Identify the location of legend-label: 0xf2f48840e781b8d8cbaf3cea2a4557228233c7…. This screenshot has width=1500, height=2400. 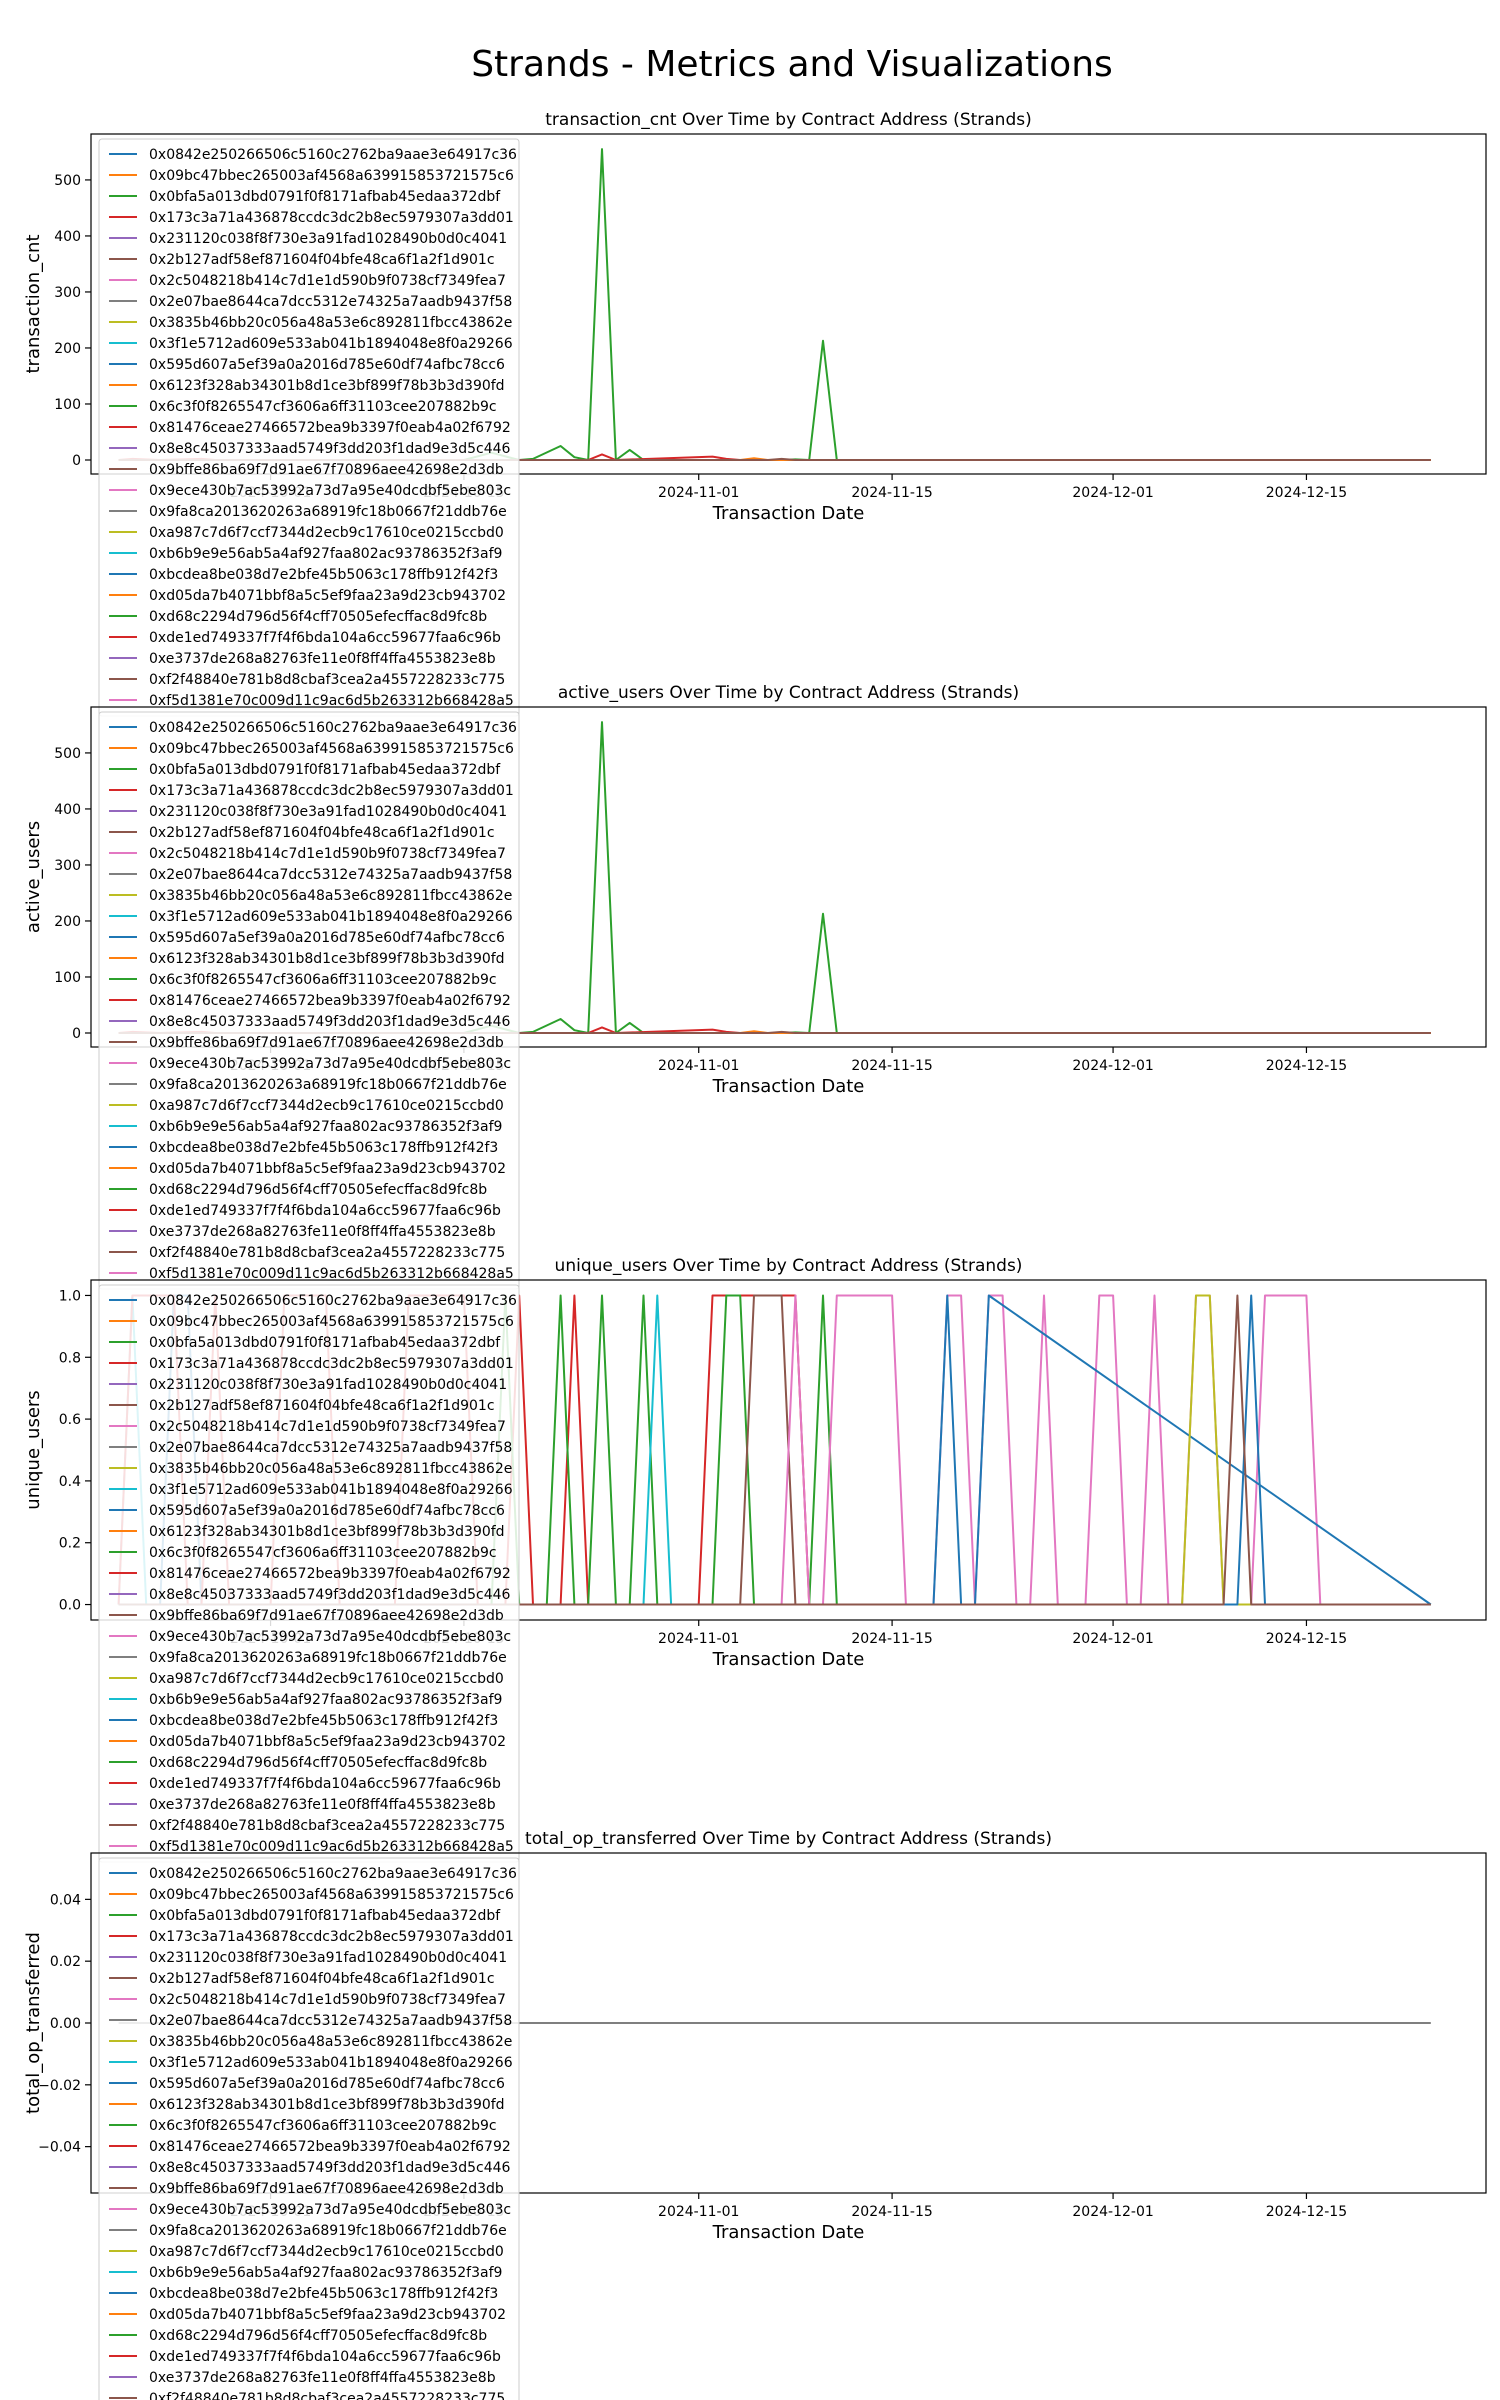
(327, 2395).